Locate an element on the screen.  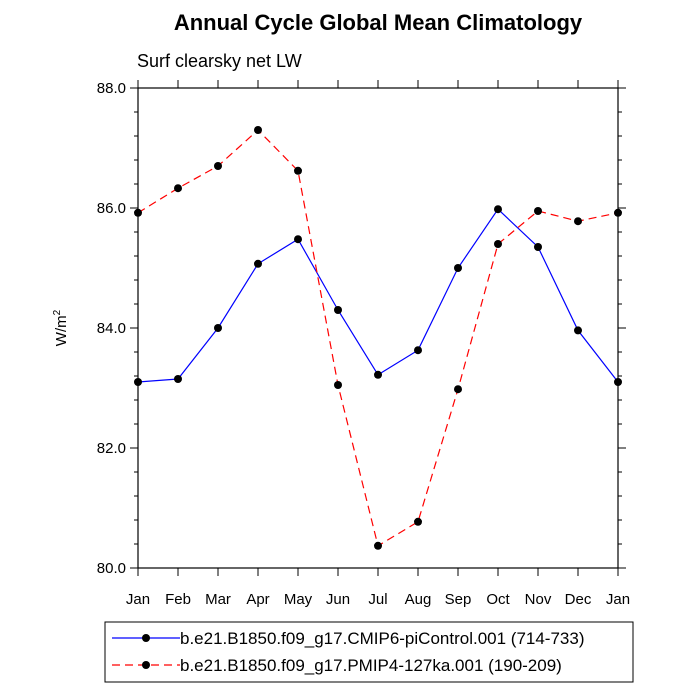
chart-title: Annual Cycle Global Mean Climatology is located at coordinates (378, 22).